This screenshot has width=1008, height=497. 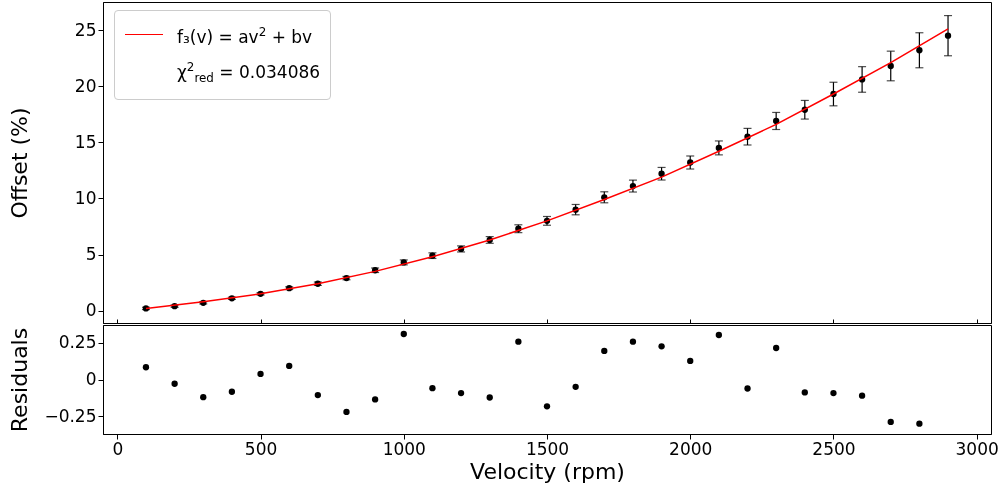 I want to click on y-tick-label: −0.25, so click(x=70, y=415).